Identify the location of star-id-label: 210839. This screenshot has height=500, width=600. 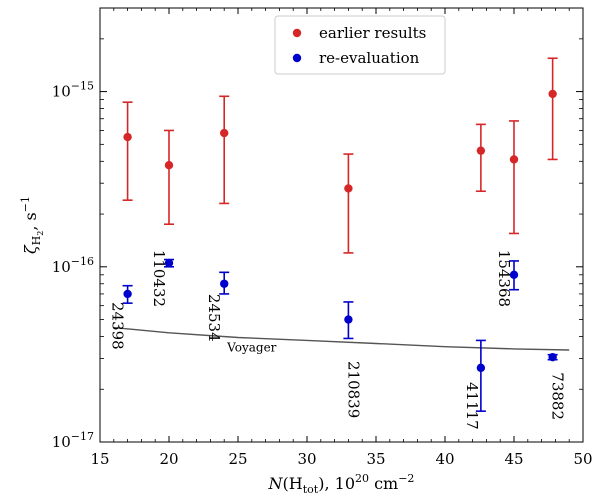
(353, 389).